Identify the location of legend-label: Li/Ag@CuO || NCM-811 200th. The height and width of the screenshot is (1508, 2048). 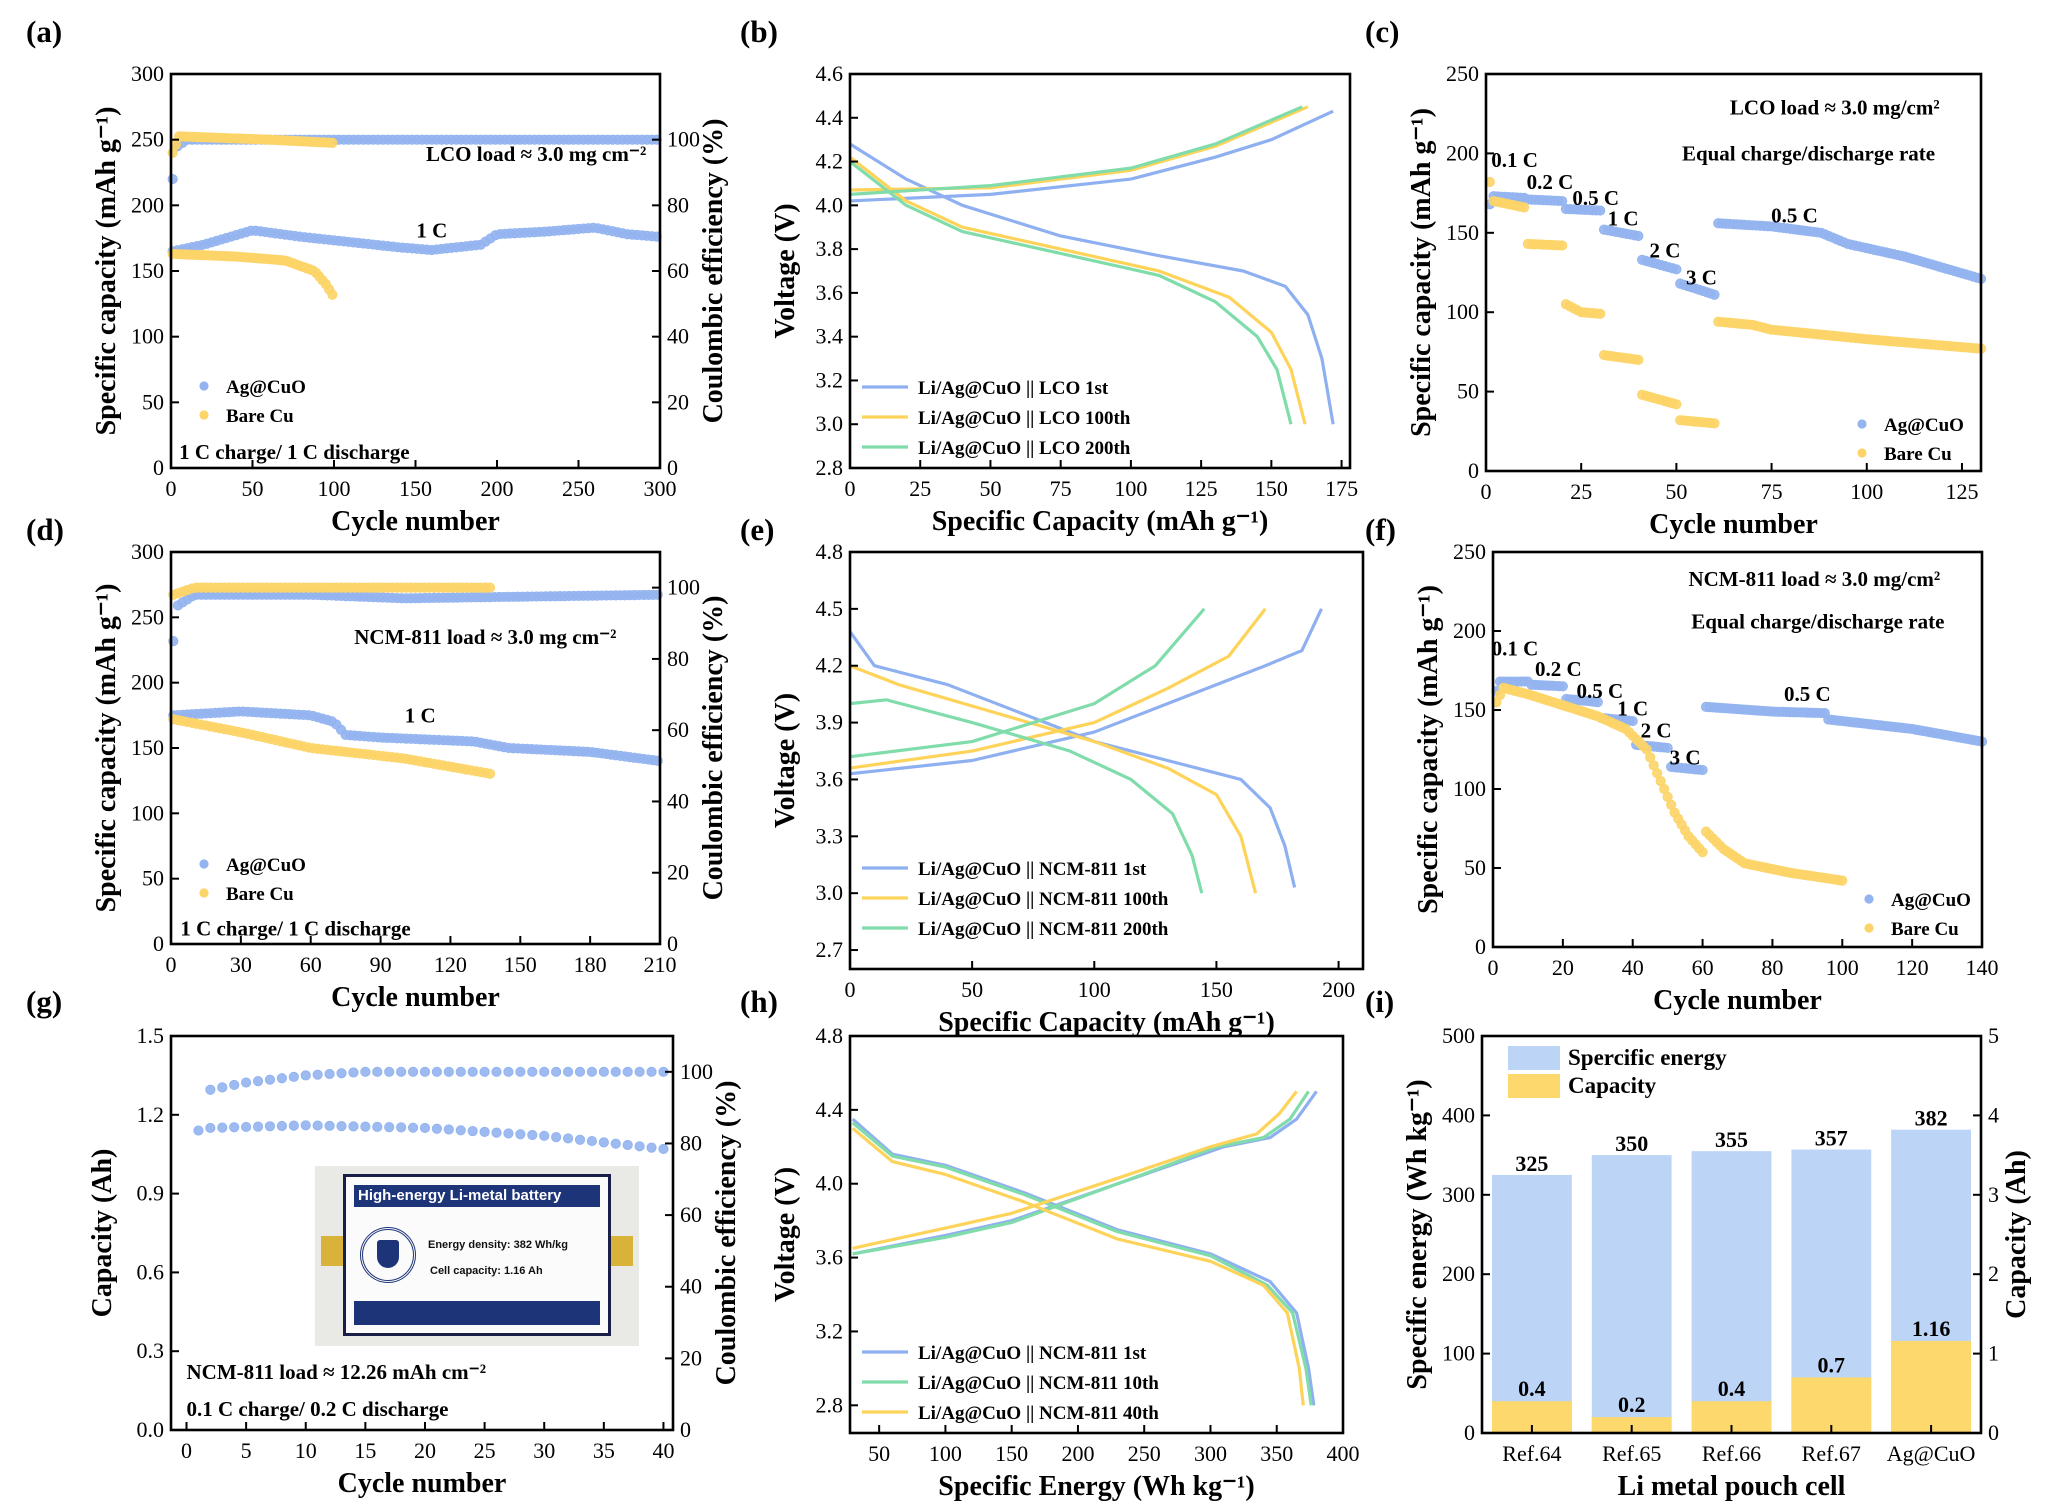
(1043, 929).